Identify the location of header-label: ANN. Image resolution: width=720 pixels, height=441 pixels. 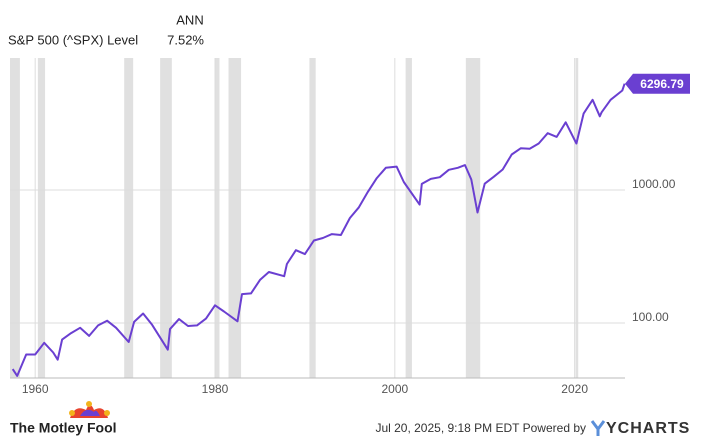
(189, 19).